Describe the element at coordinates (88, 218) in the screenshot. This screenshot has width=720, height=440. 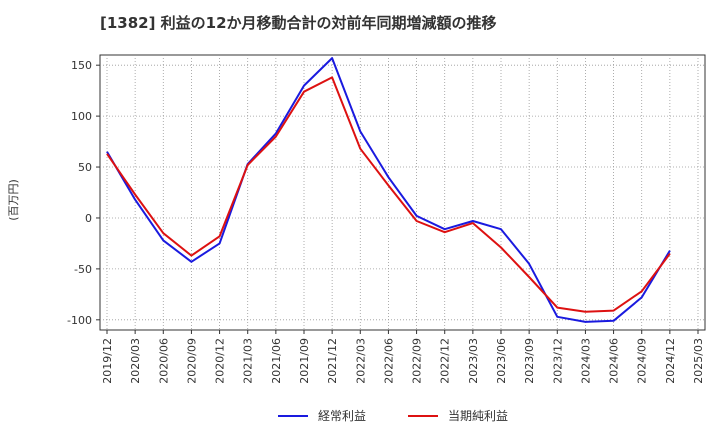
I see `y-tick-label: 0` at that location.